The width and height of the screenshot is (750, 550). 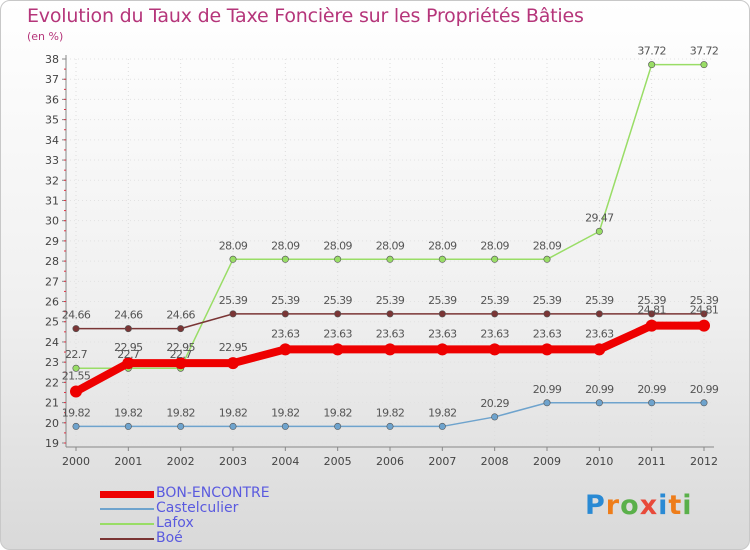 I want to click on y-tick-label: 31, so click(x=52, y=200).